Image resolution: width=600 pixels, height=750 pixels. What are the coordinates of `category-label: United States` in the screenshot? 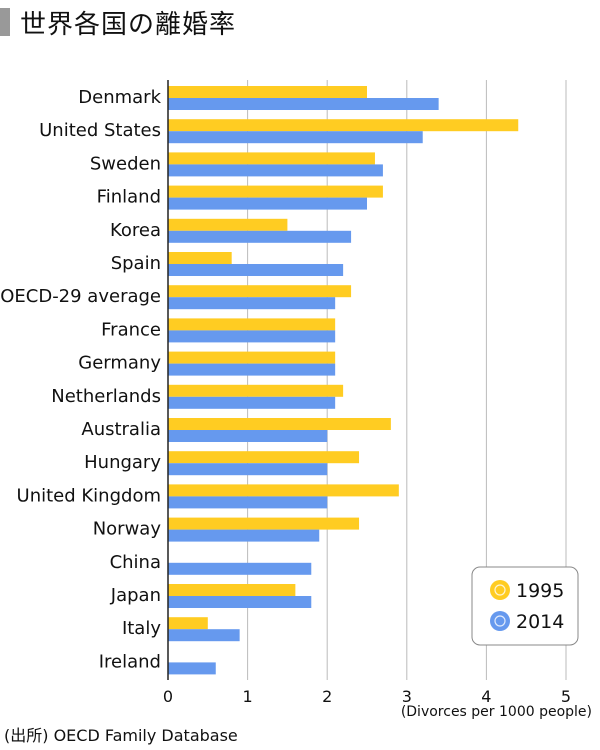 It's located at (100, 130).